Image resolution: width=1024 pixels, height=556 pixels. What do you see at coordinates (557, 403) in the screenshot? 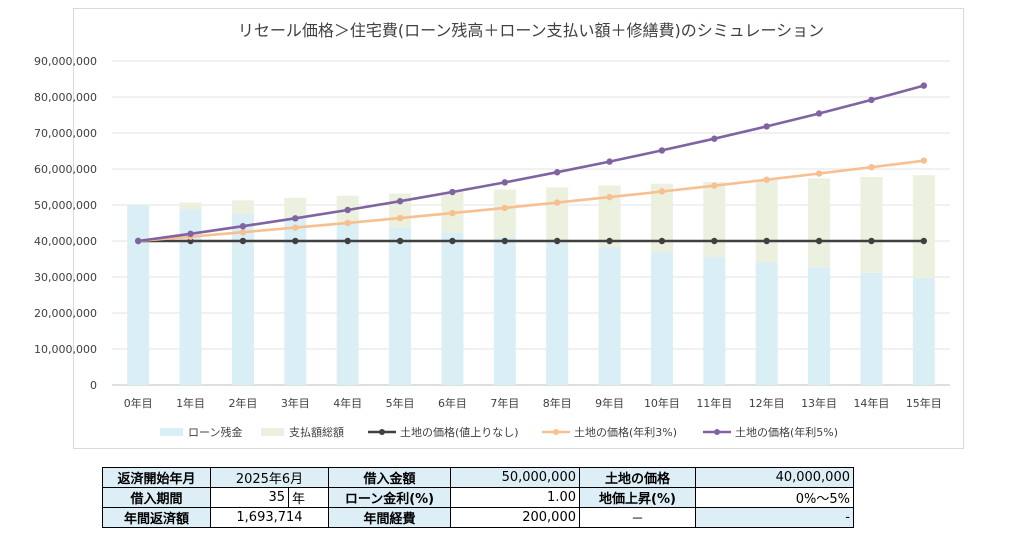
I see `x-tick-label: 8年目` at bounding box center [557, 403].